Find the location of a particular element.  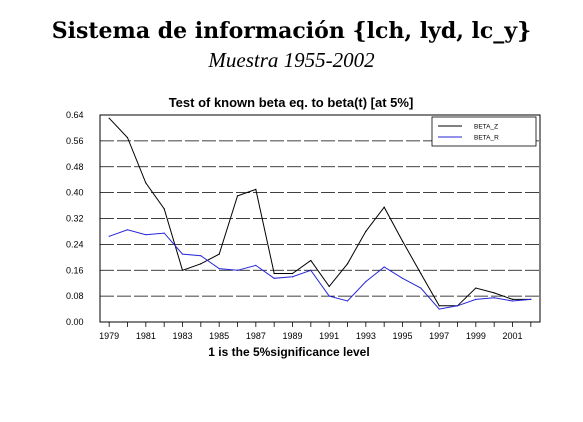

x-tick-label: 1995 is located at coordinates (402, 336).